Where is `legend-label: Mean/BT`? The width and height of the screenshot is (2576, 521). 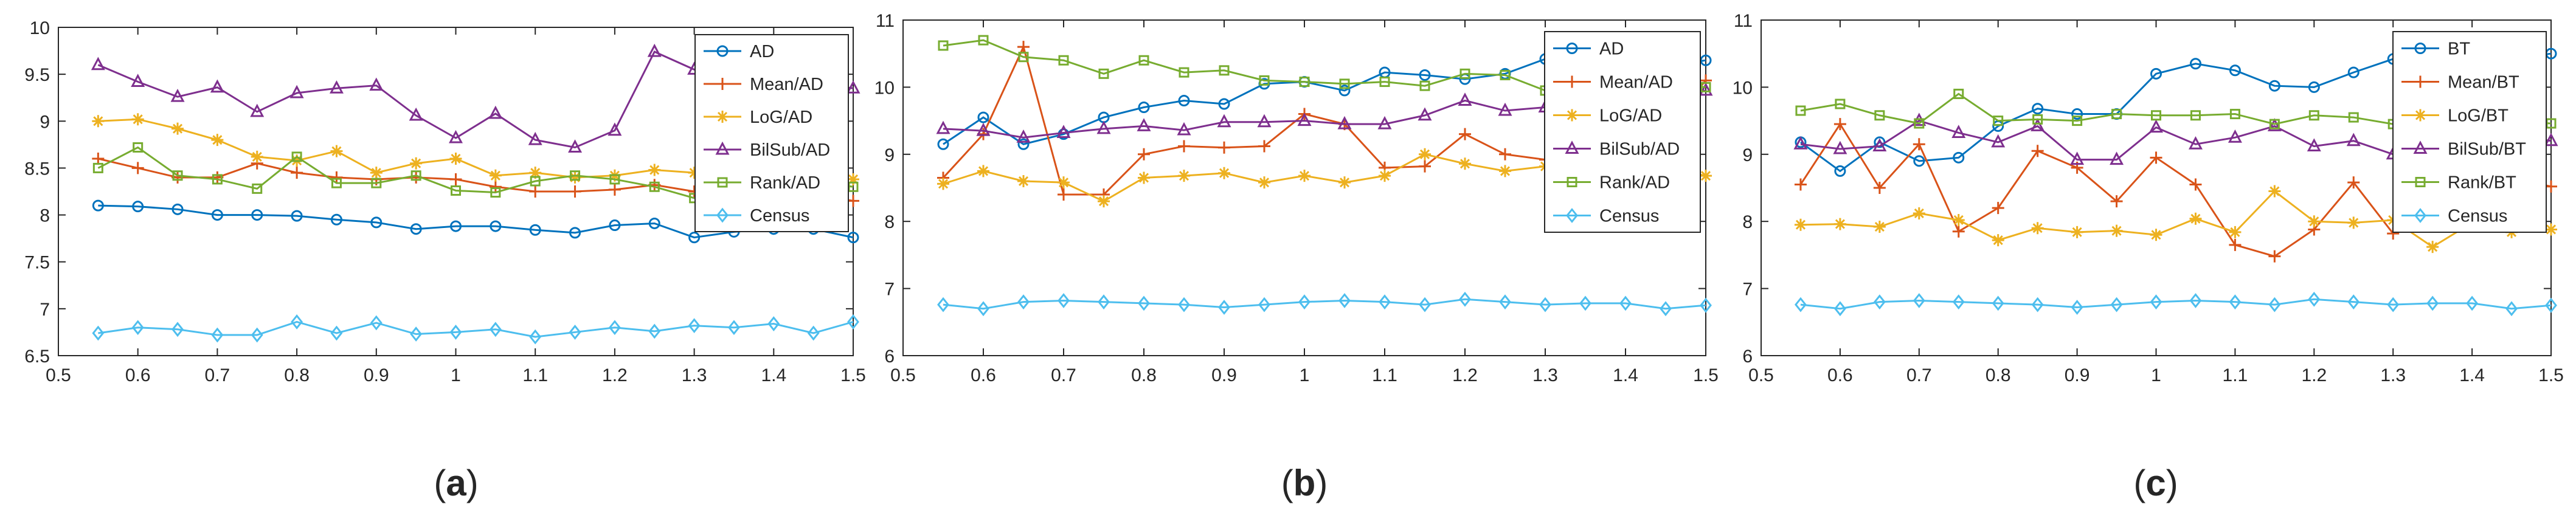
legend-label: Mean/BT is located at coordinates (2483, 82).